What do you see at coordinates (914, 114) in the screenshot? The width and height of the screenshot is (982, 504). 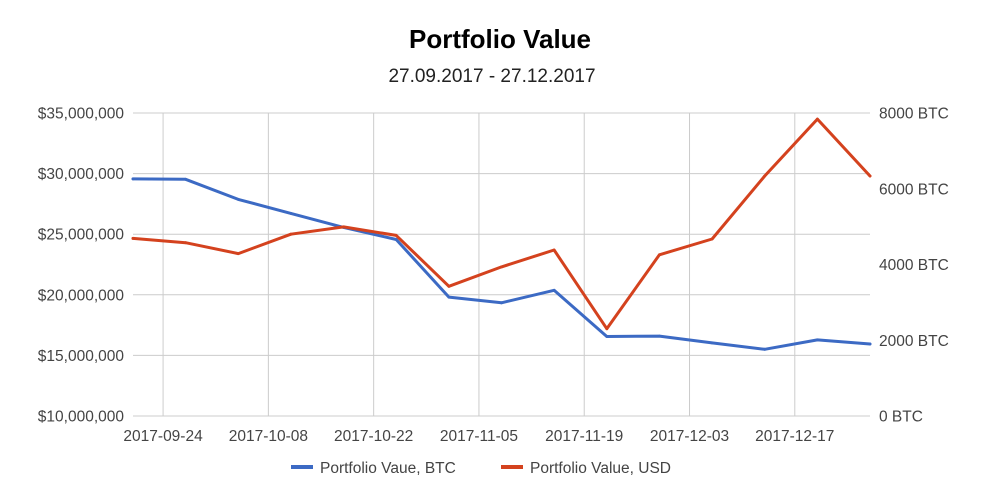 I see `y-right-tick-label: 8000 BTC` at bounding box center [914, 114].